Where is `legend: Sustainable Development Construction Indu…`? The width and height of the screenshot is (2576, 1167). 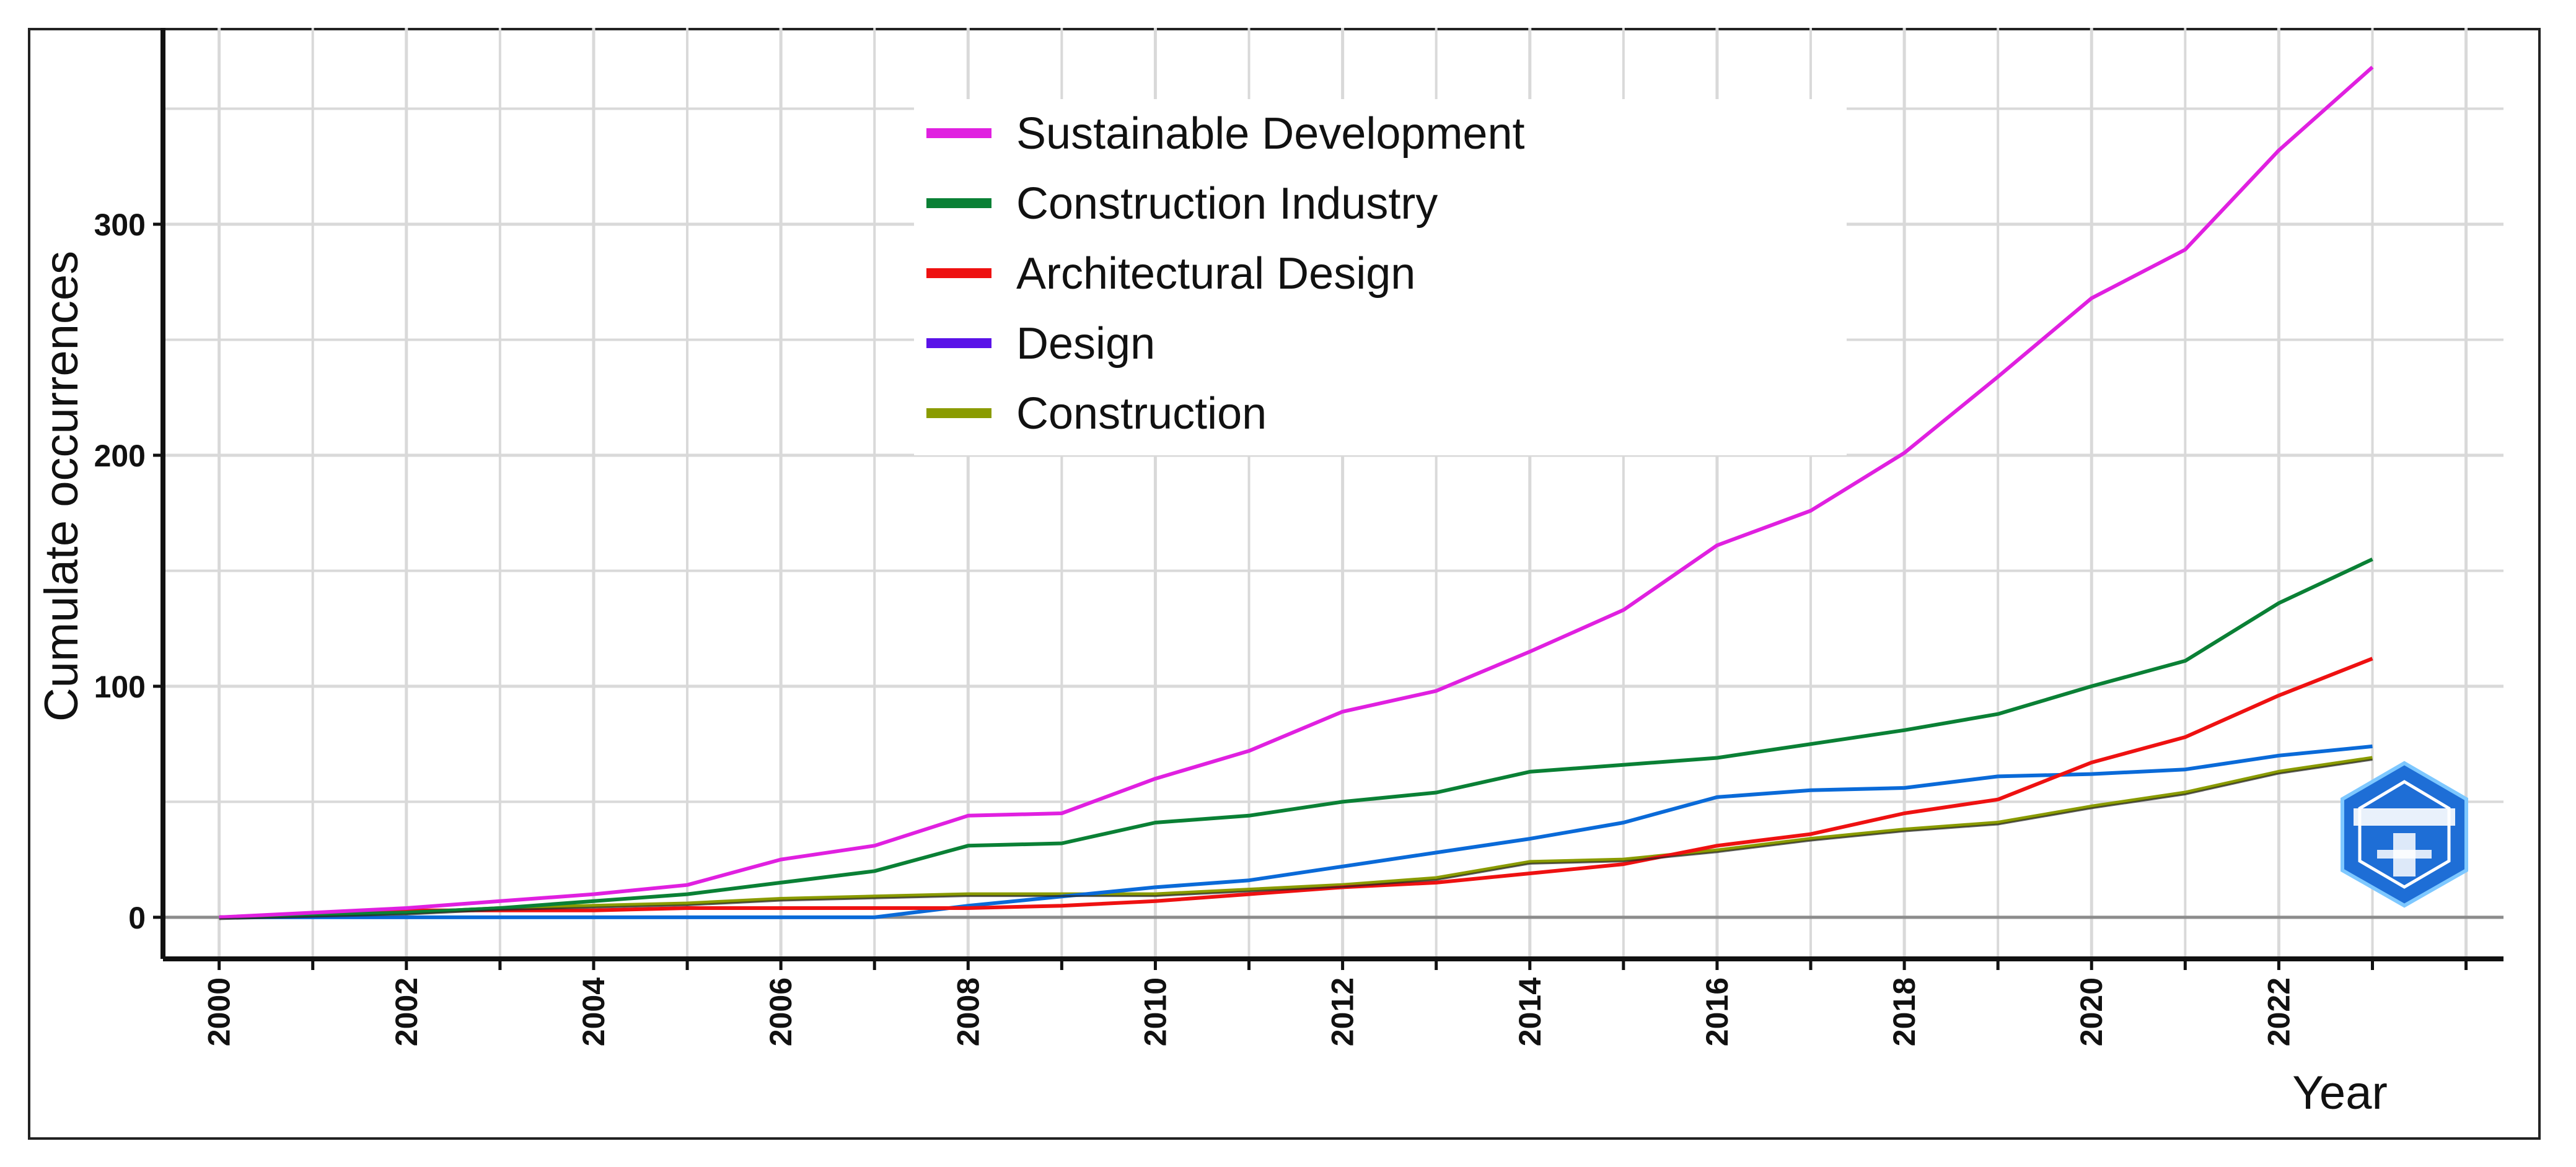 legend: Sustainable Development Construction Indu… is located at coordinates (1381, 277).